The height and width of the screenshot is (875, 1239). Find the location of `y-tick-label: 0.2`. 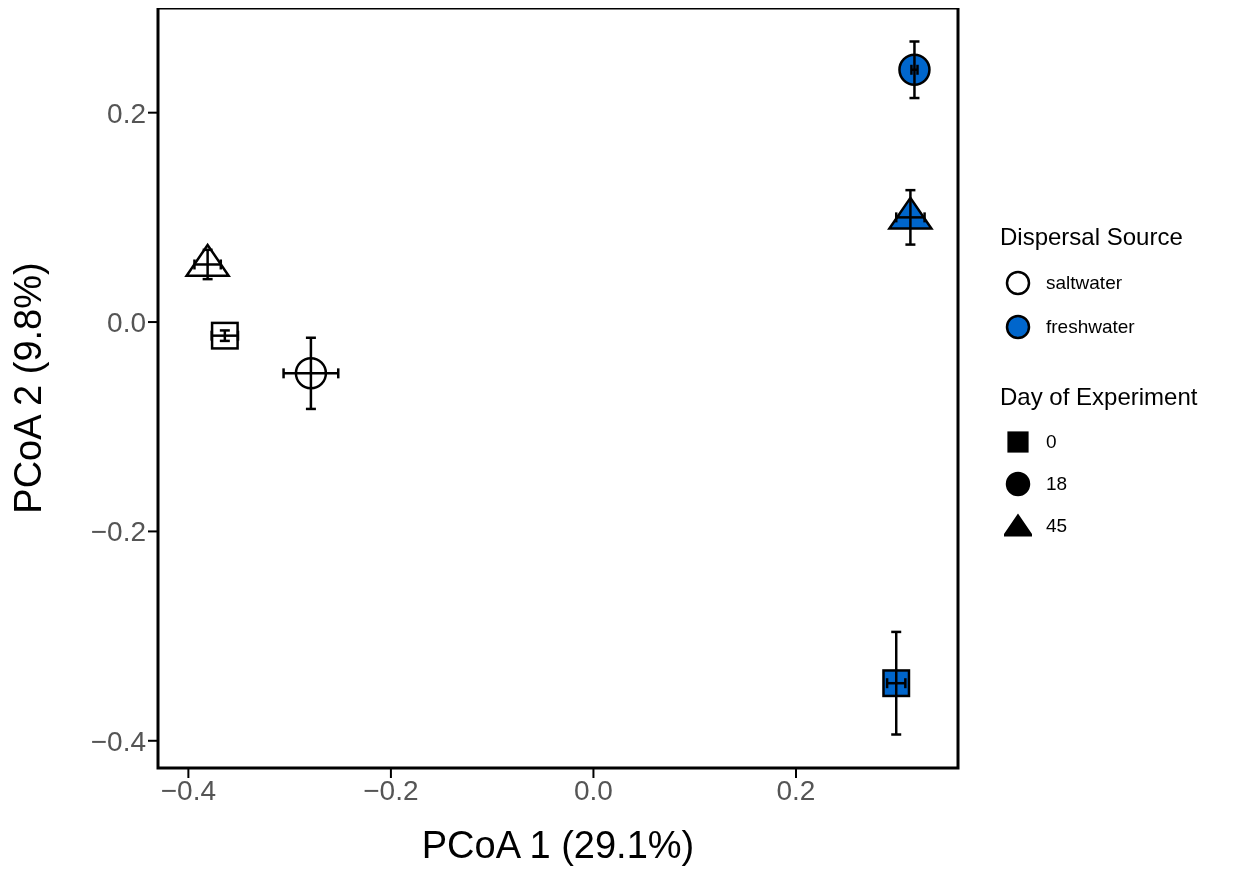

y-tick-label: 0.2 is located at coordinates (126, 113).